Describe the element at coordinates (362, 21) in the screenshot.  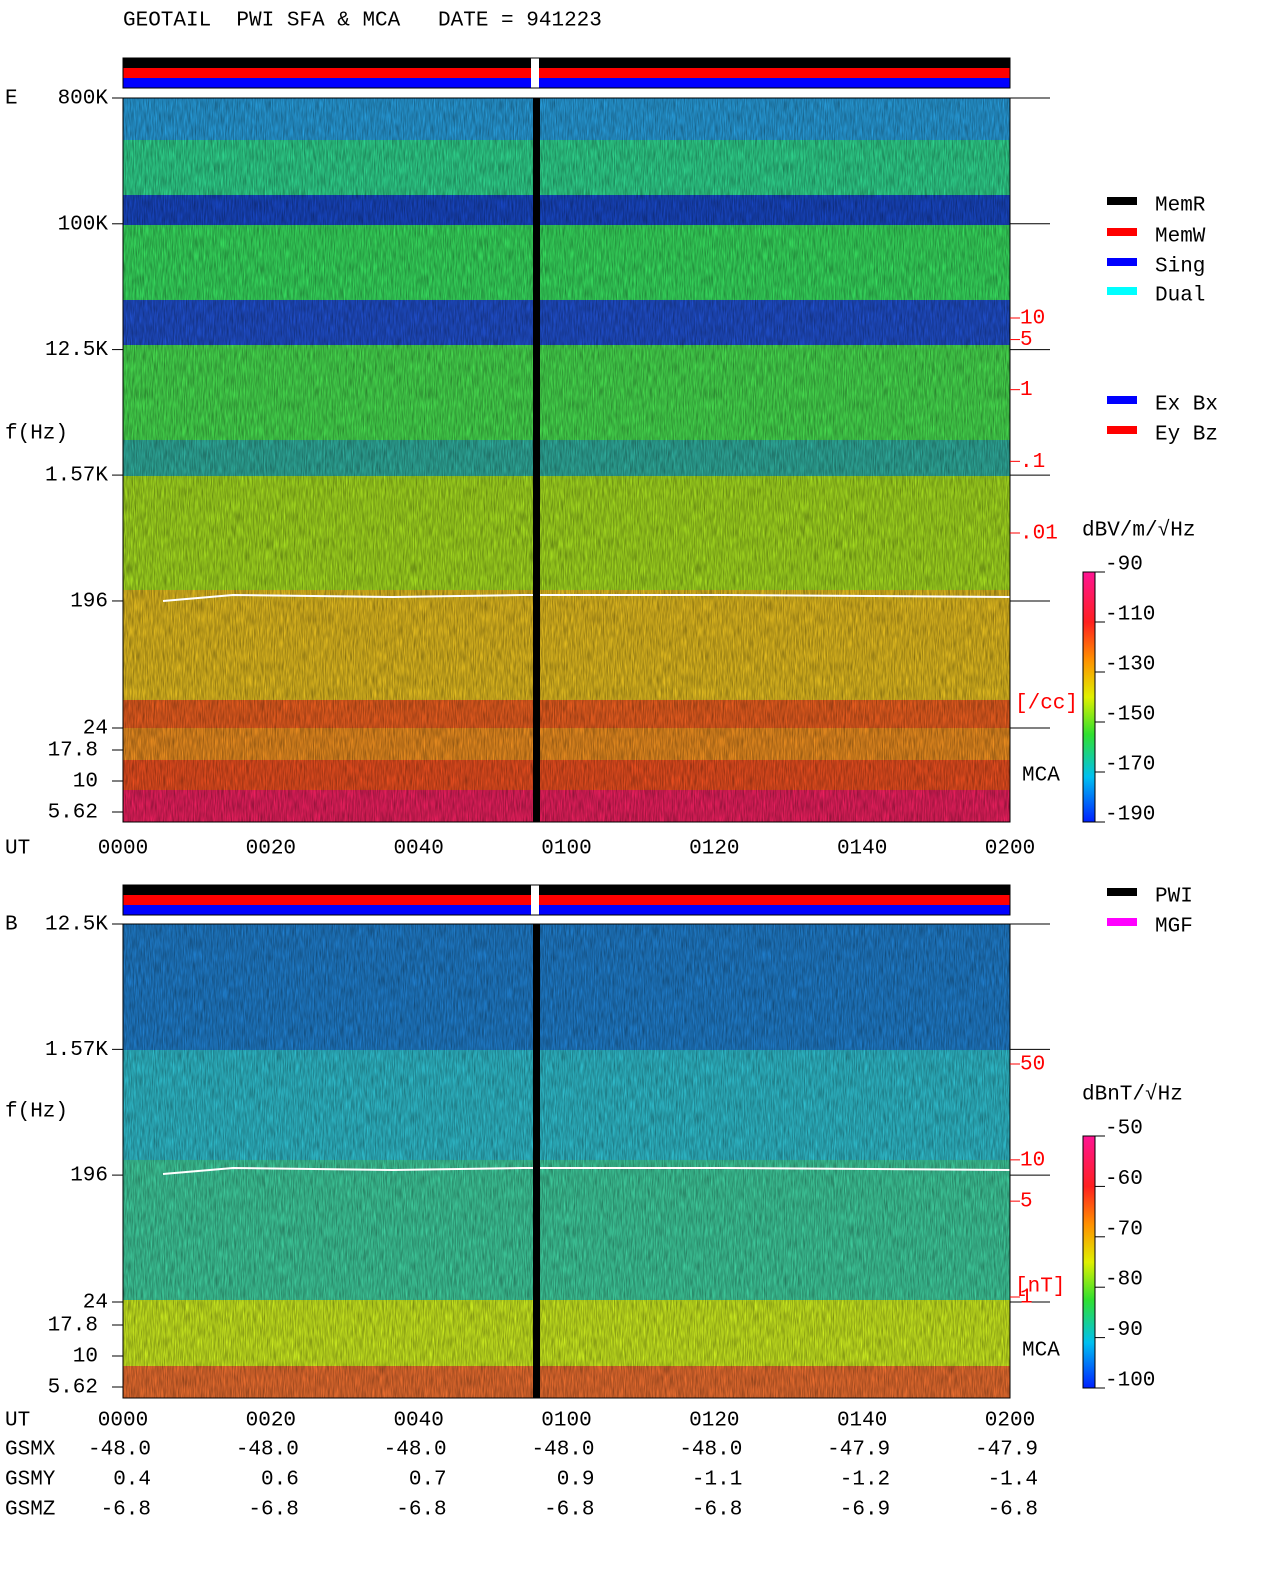
I see `title: GEOTAIL PWI SFA & MCA DATE = 941223` at that location.